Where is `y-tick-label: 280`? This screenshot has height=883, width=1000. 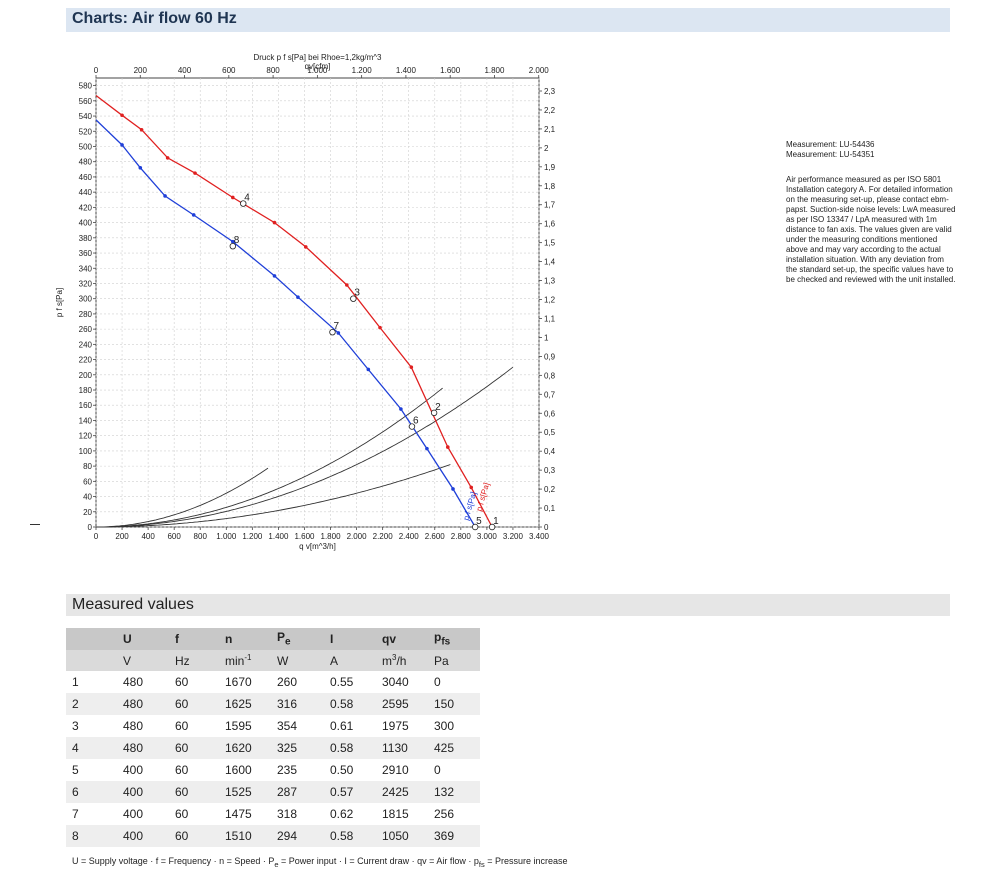
y-tick-label: 280 is located at coordinates (86, 314).